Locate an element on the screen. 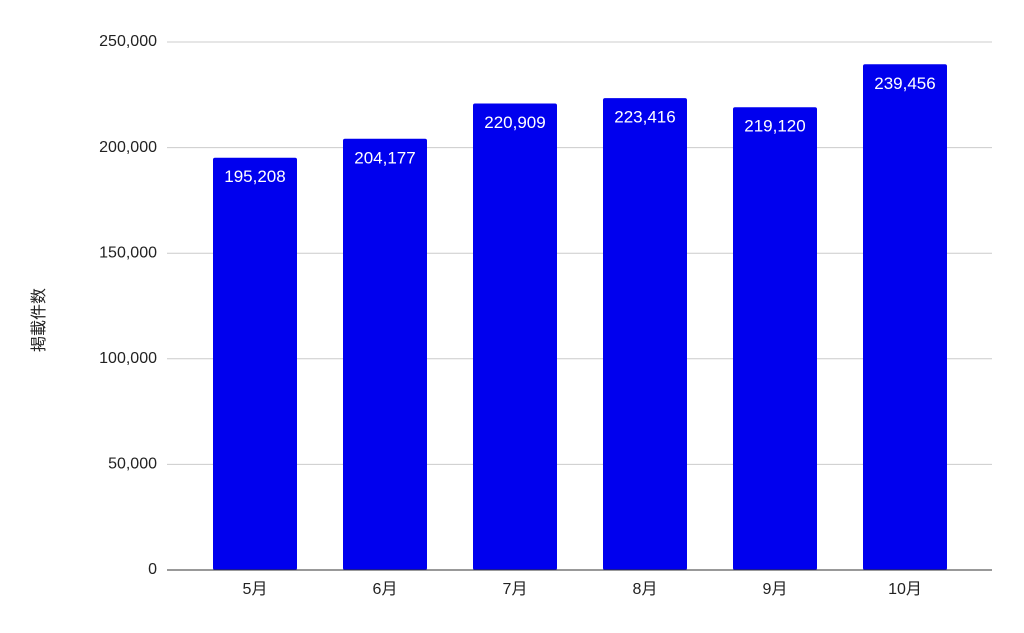  data-label: 220,909 is located at coordinates (514, 122).